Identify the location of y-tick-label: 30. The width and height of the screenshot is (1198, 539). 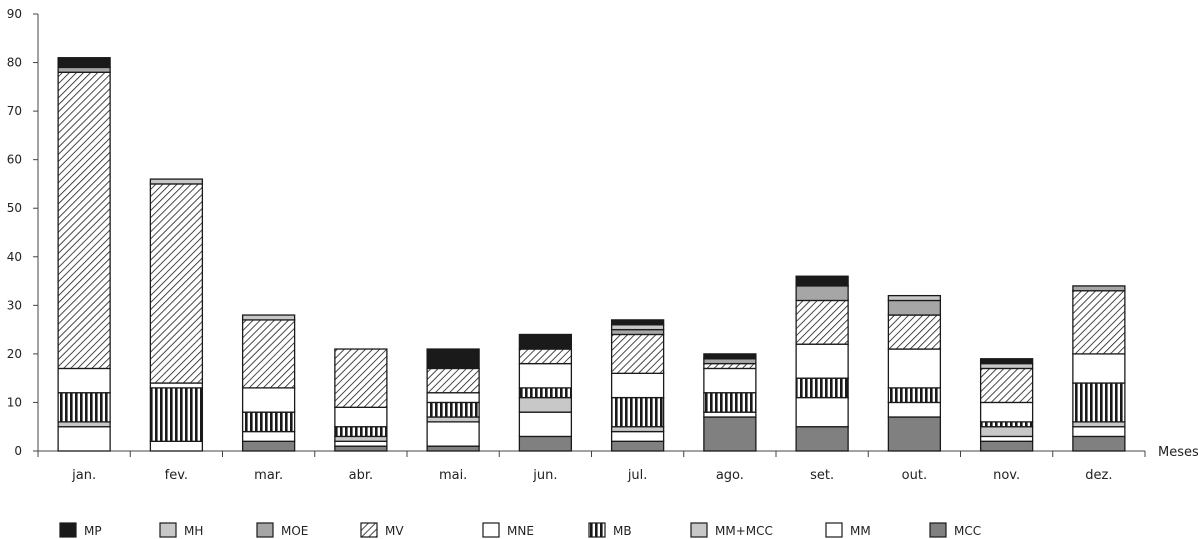
(14, 305).